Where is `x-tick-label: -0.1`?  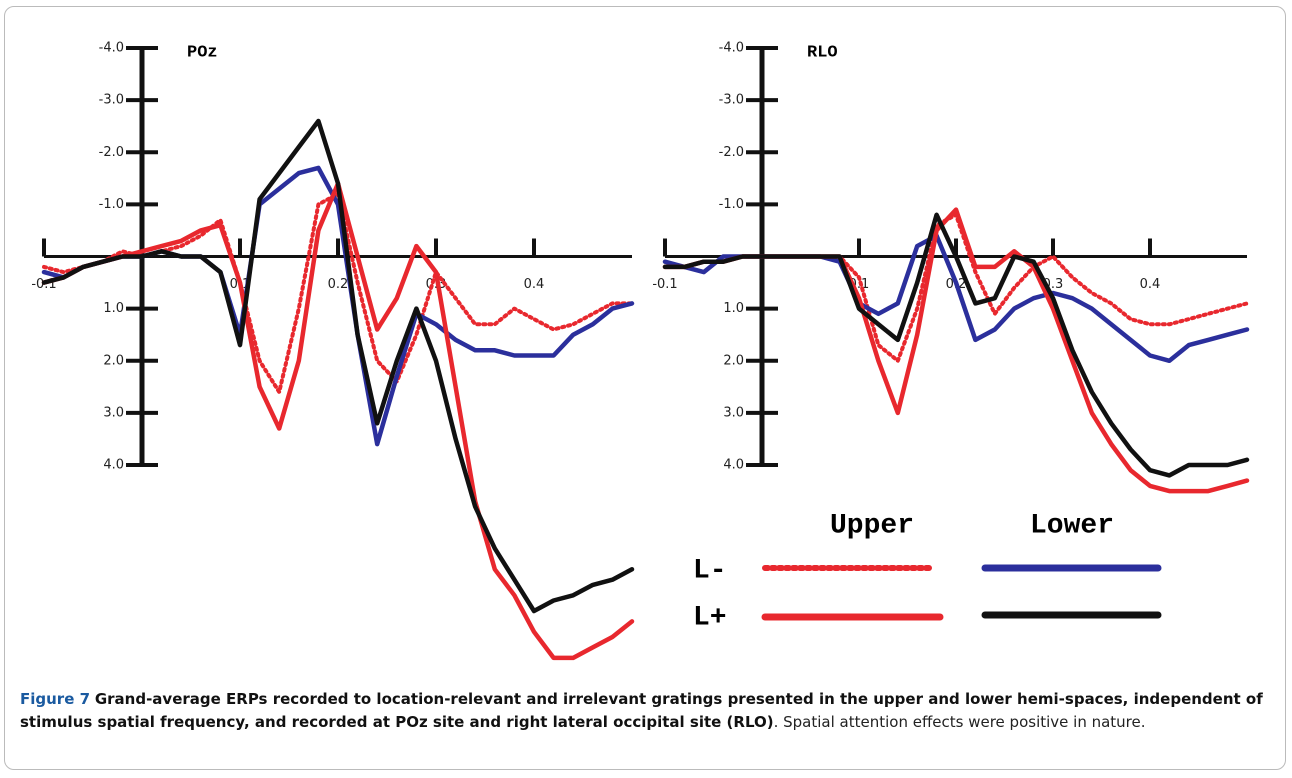 x-tick-label: -0.1 is located at coordinates (664, 284).